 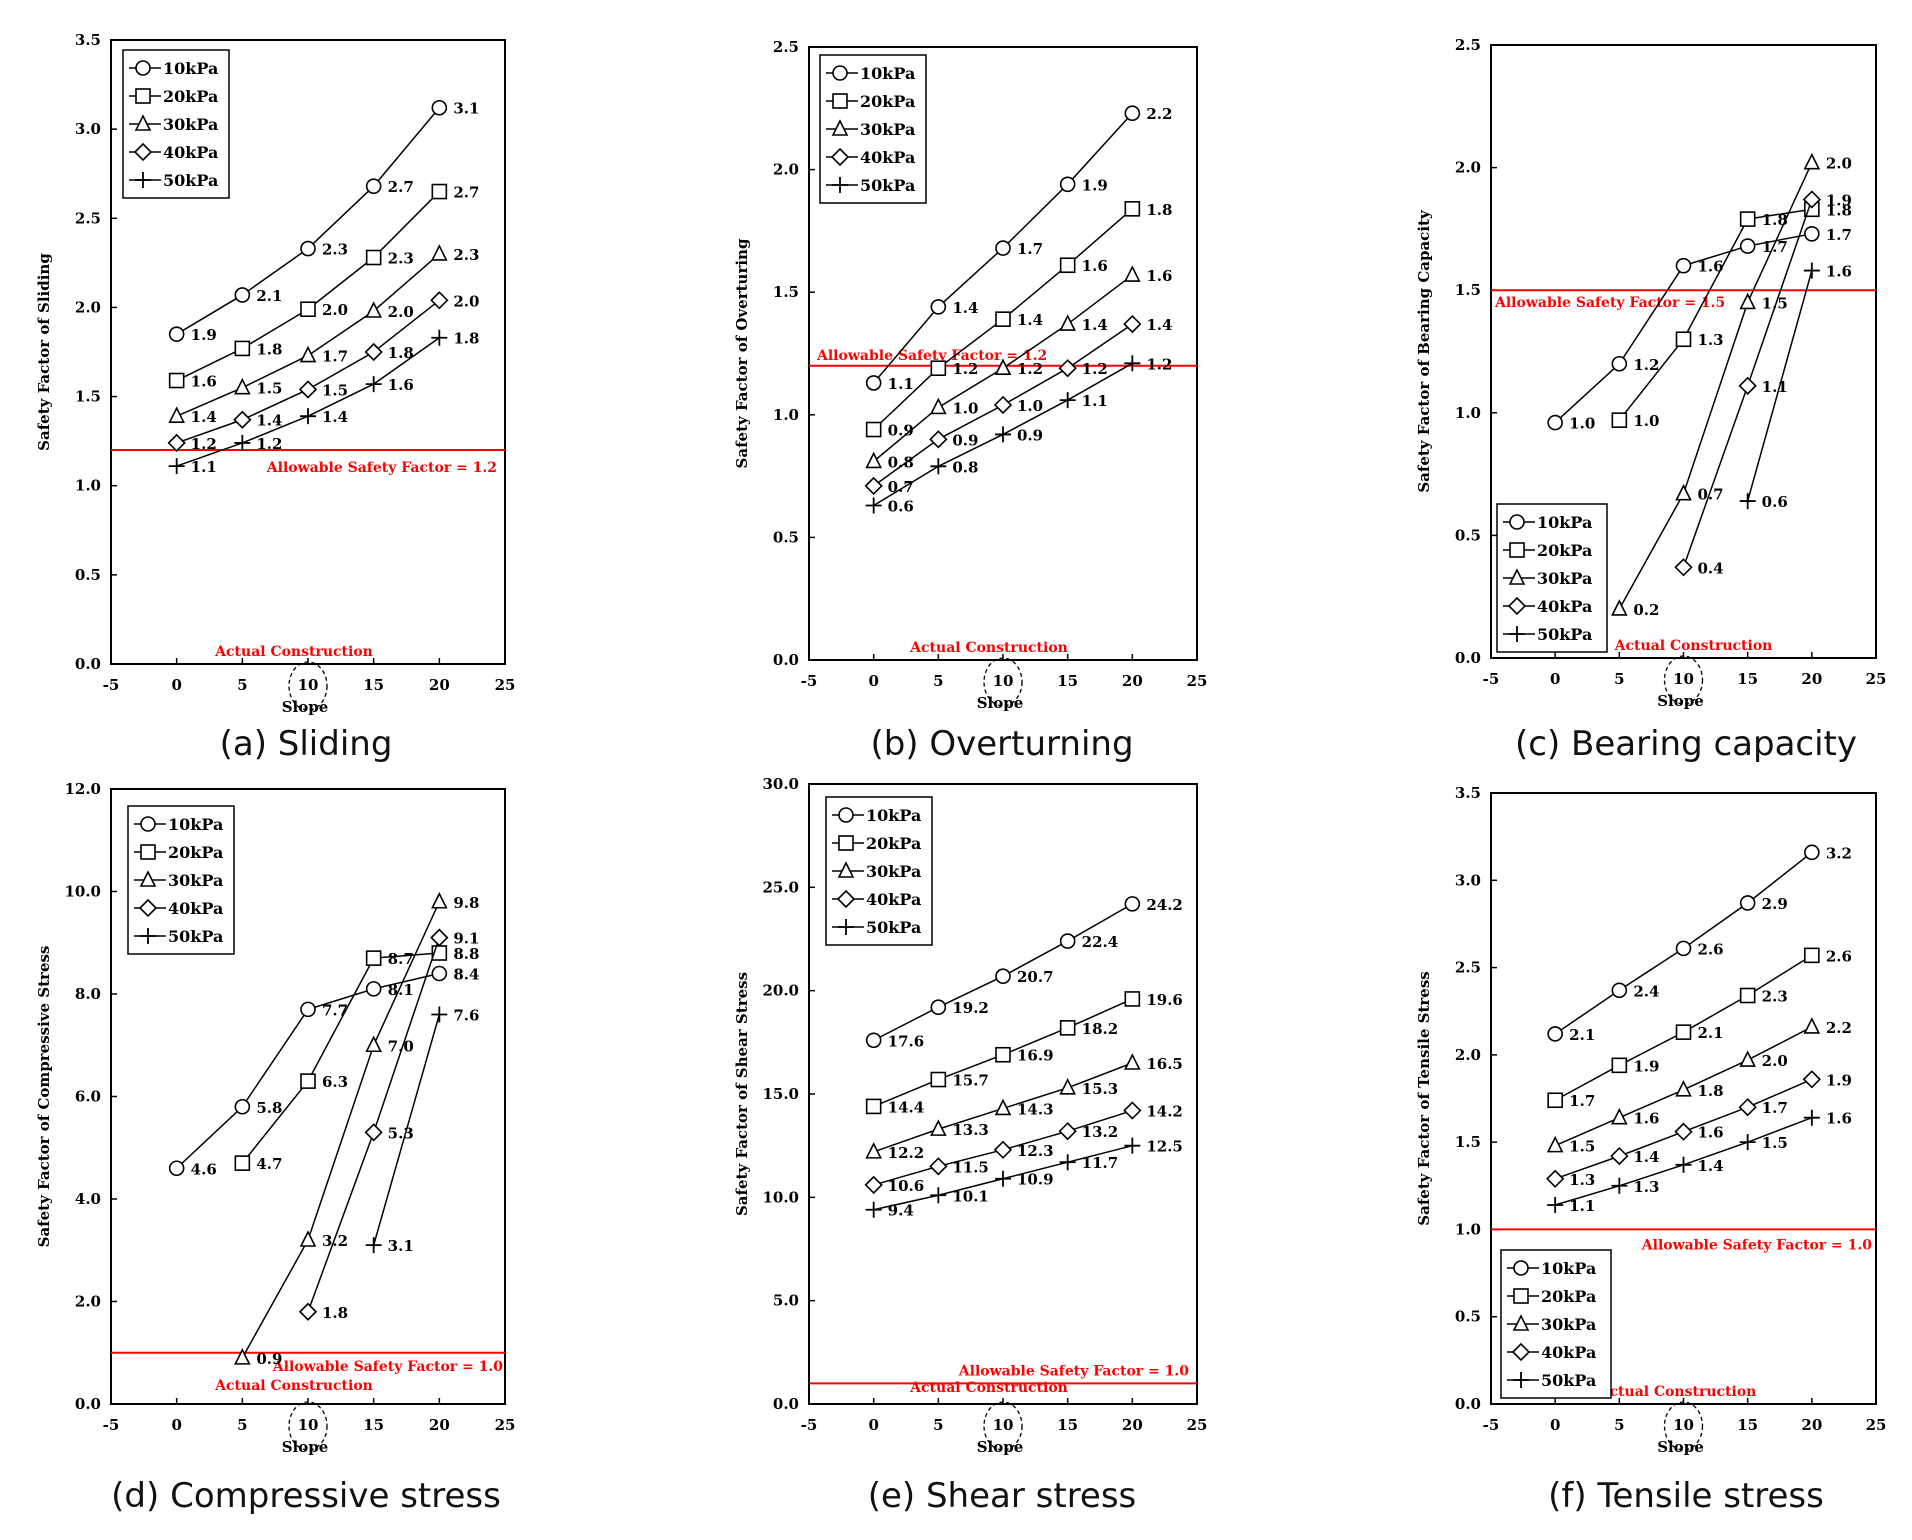 I want to click on threshold-label: Allowable Safety Factor = 1.2, so click(x=931, y=356).